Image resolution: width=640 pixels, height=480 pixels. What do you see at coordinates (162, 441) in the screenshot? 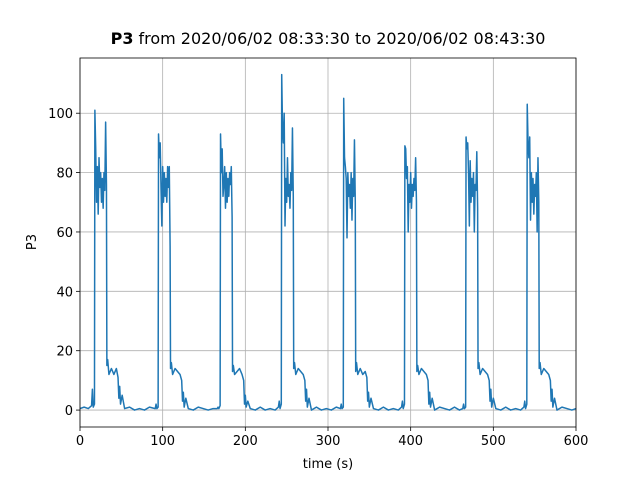
I see `x-tick-label: 100` at bounding box center [162, 441].